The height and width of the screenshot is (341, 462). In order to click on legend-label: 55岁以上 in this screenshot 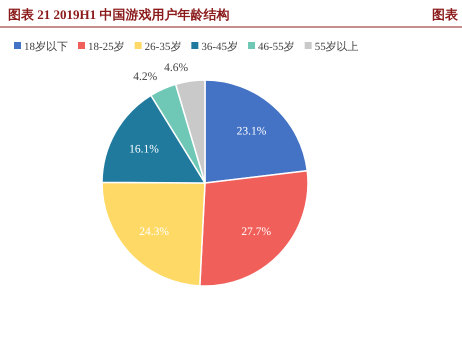, I will do `click(336, 46)`.